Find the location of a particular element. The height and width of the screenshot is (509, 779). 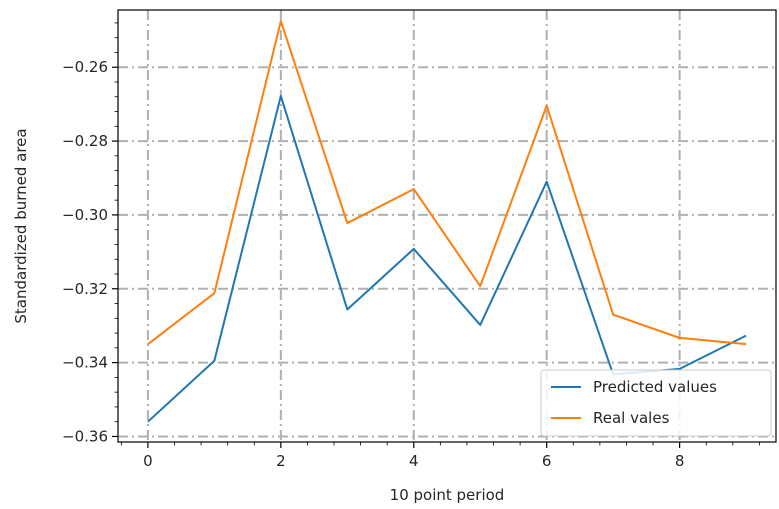

legend-box is located at coordinates (656, 403).